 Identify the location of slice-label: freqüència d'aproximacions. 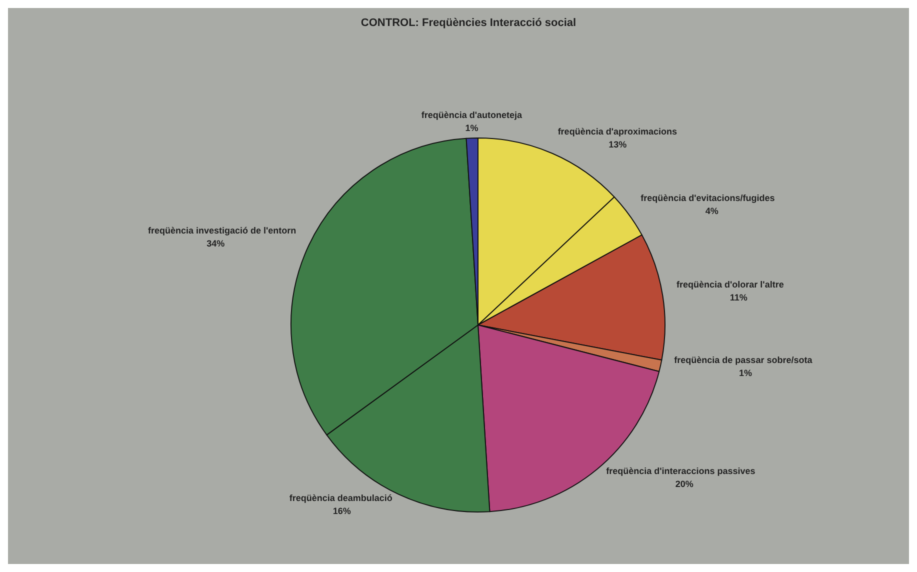
(618, 131).